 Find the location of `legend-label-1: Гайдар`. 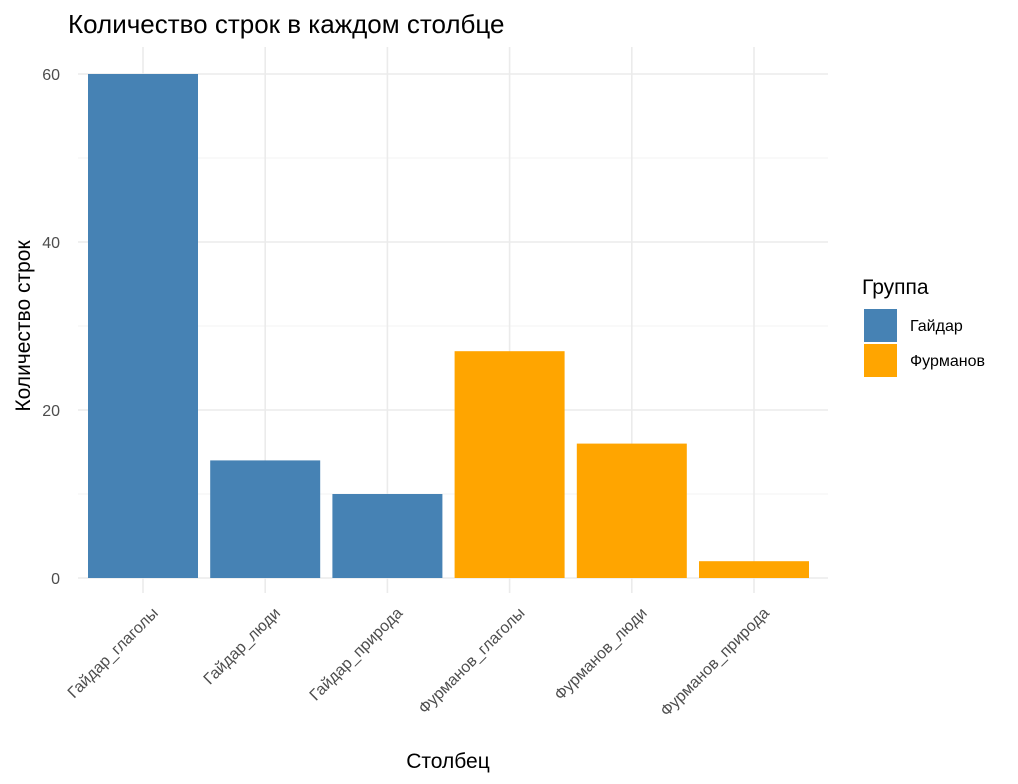

legend-label-1: Гайдар is located at coordinates (936, 326).